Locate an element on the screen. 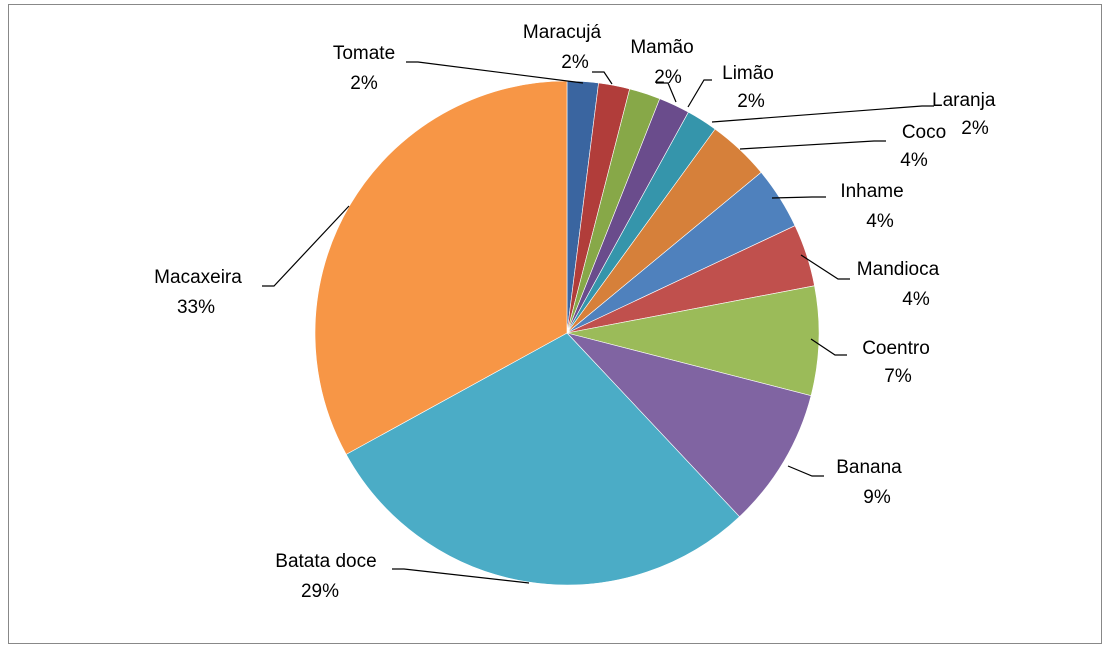 The height and width of the screenshot is (648, 1110). slice-percent-mamao: 2% is located at coordinates (668, 77).